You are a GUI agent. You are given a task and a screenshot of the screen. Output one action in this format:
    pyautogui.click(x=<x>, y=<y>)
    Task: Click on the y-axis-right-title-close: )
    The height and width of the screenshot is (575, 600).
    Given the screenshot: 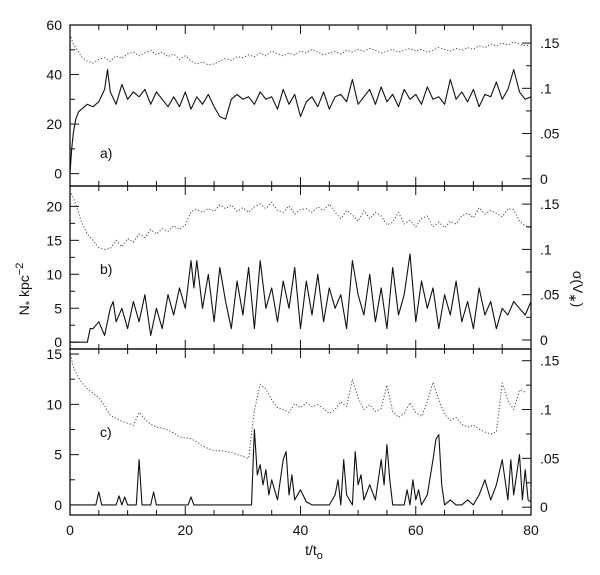 What is the action you would take?
    pyautogui.click(x=578, y=305)
    